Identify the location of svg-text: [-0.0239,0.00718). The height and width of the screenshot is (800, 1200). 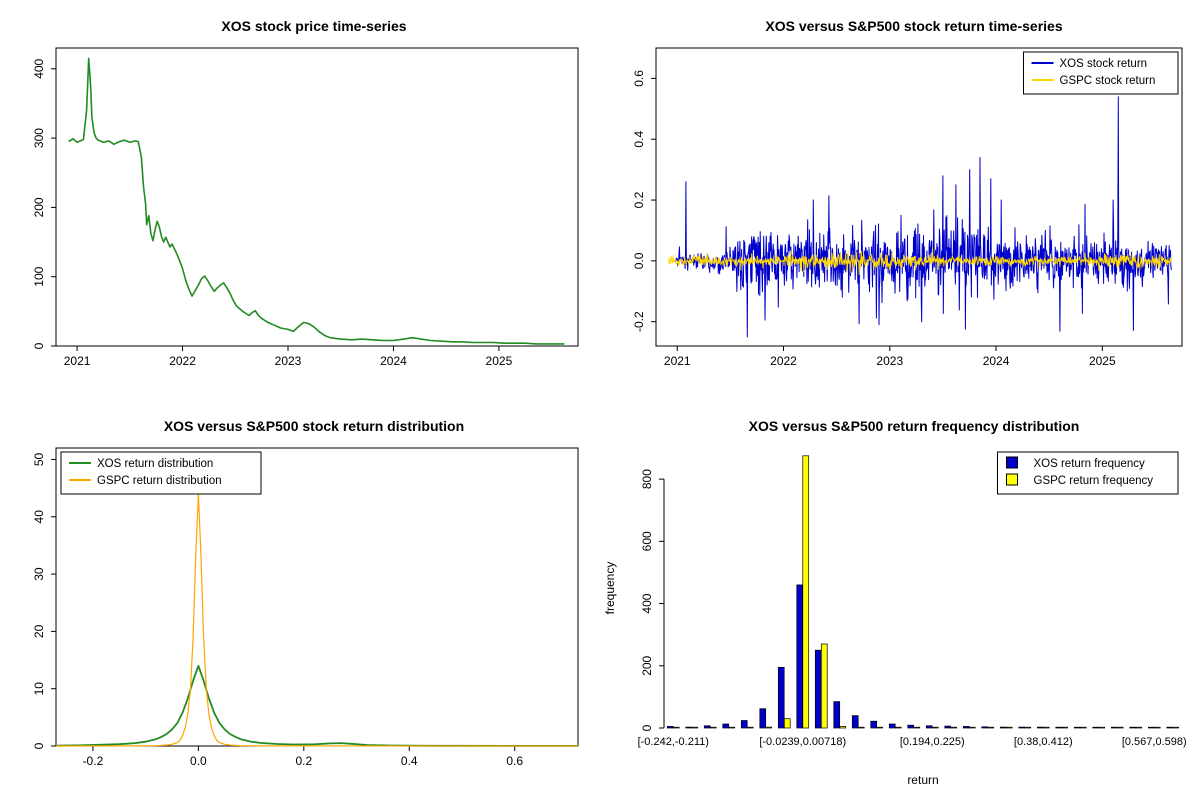
(802, 742).